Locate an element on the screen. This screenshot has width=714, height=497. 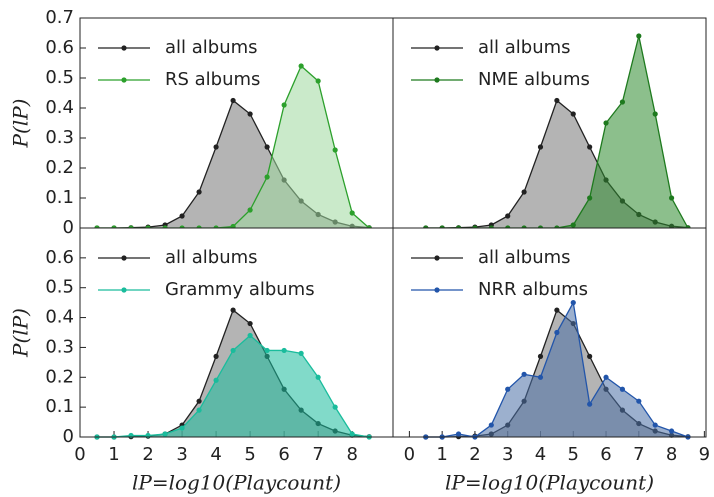
y-tick-label: 0 is located at coordinates (68, 436).